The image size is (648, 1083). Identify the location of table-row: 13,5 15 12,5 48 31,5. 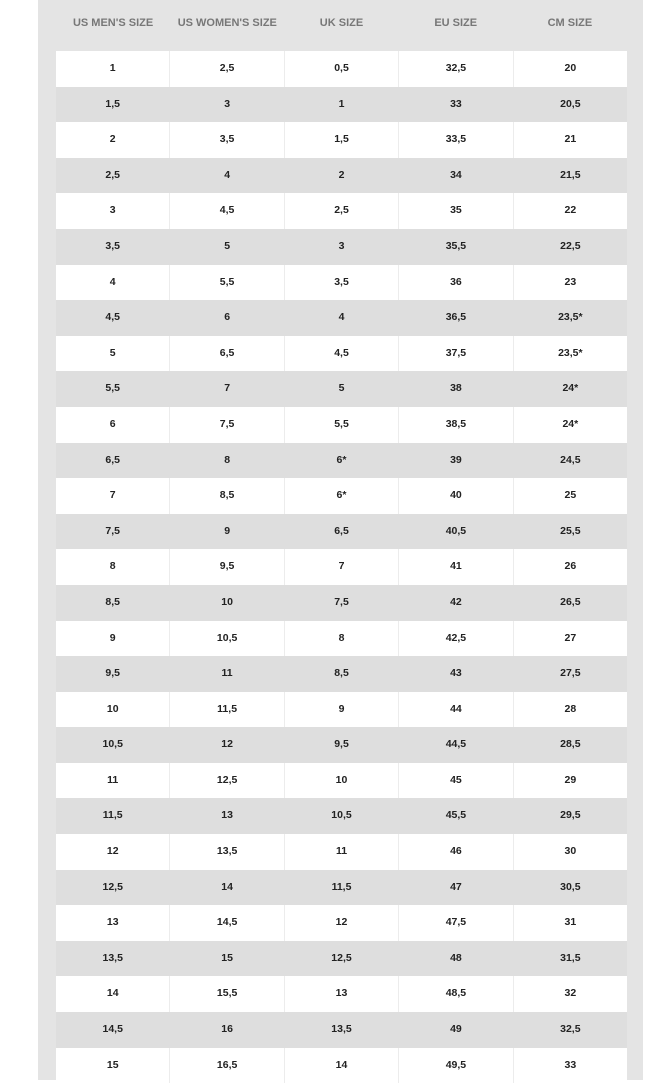
(341, 958).